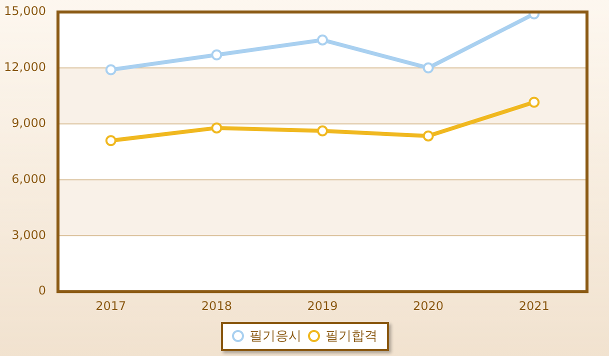 The width and height of the screenshot is (609, 356). What do you see at coordinates (42, 291) in the screenshot?
I see `y-tick-label: 0` at bounding box center [42, 291].